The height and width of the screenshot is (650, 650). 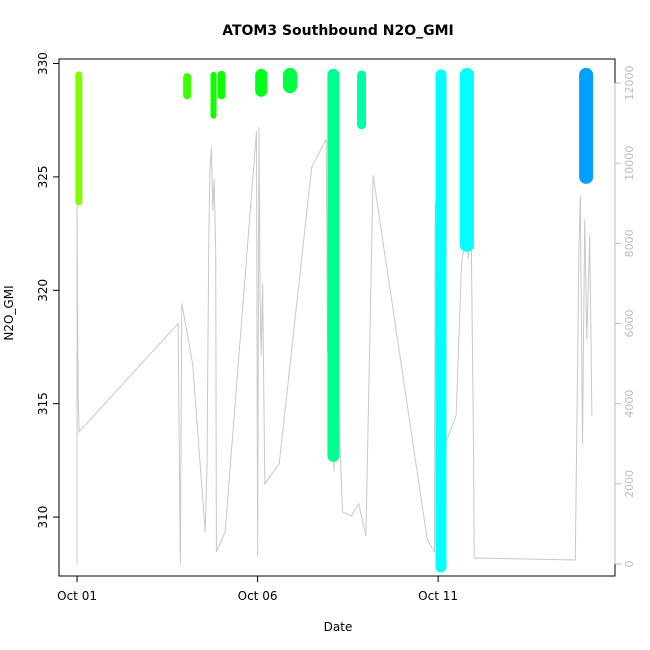 I want to click on chart-title: ATOM3 Southbound N2O_GMI, so click(x=338, y=31).